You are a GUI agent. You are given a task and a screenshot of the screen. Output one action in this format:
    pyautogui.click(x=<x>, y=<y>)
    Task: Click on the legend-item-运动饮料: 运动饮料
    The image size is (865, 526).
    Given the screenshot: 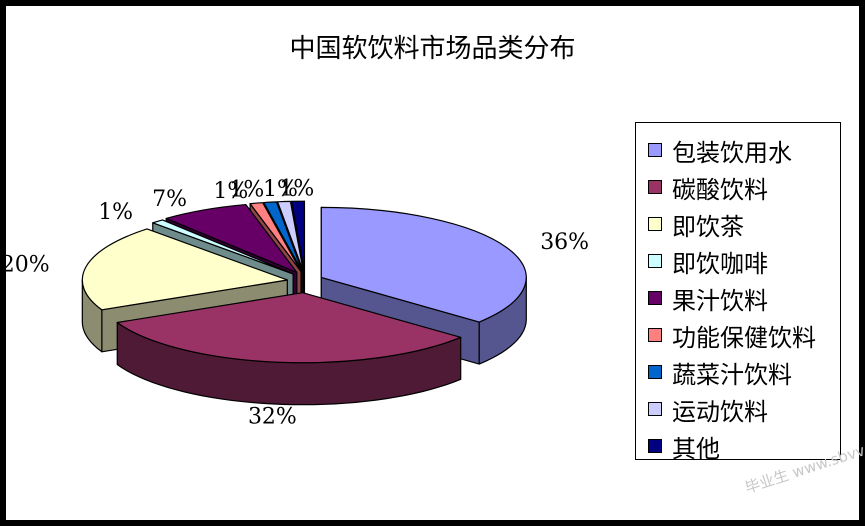 What is the action you would take?
    pyautogui.click(x=708, y=410)
    